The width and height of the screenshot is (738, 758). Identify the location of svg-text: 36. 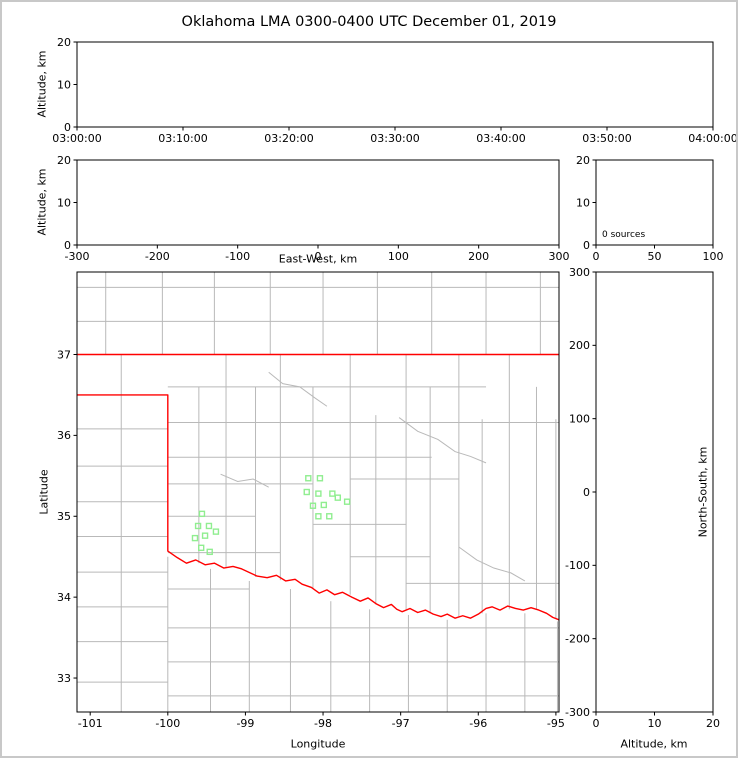
(64, 435).